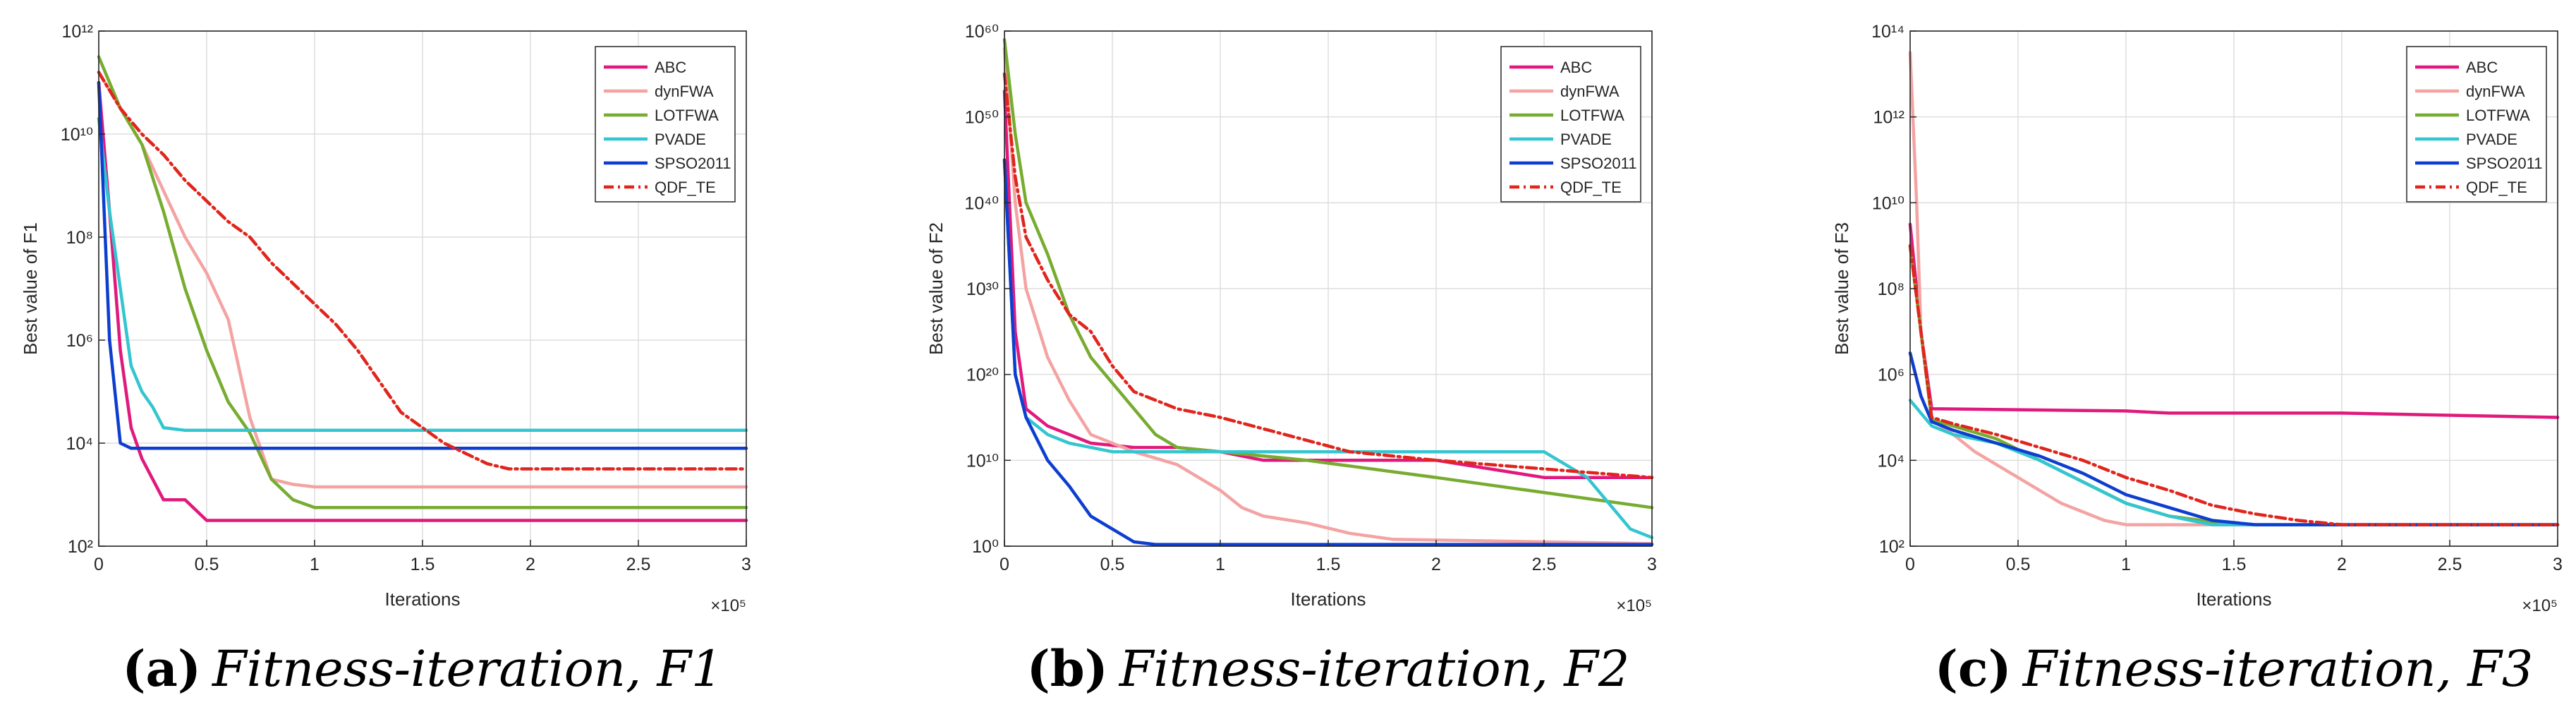 Image resolution: width=2576 pixels, height=724 pixels. I want to click on y-tick-label: 10⁰, so click(985, 547).